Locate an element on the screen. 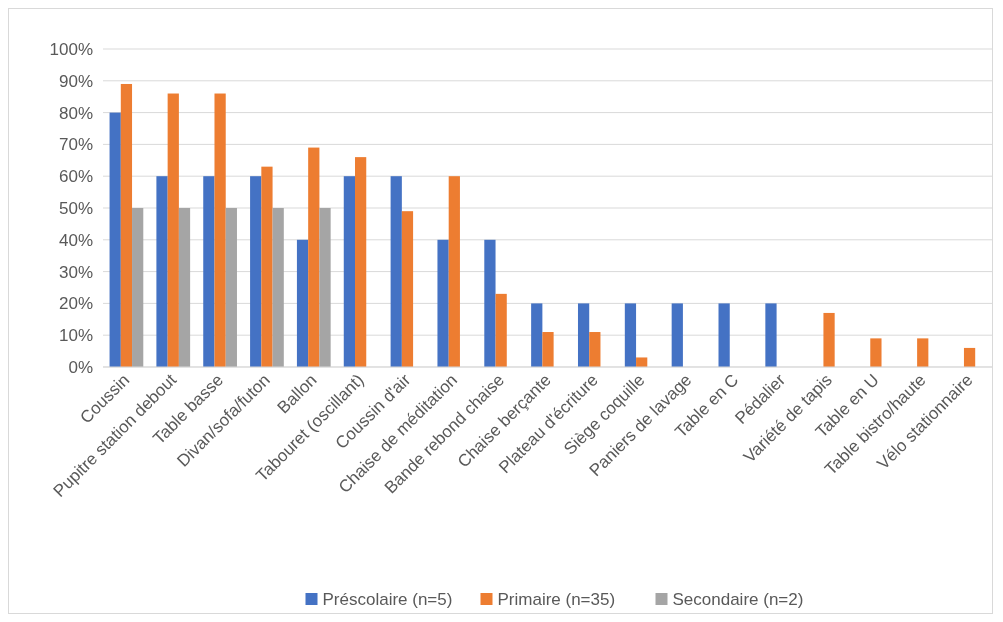 Image resolution: width=1003 pixels, height=622 pixels. legend-label: Primaire (n=35) is located at coordinates (556, 599).